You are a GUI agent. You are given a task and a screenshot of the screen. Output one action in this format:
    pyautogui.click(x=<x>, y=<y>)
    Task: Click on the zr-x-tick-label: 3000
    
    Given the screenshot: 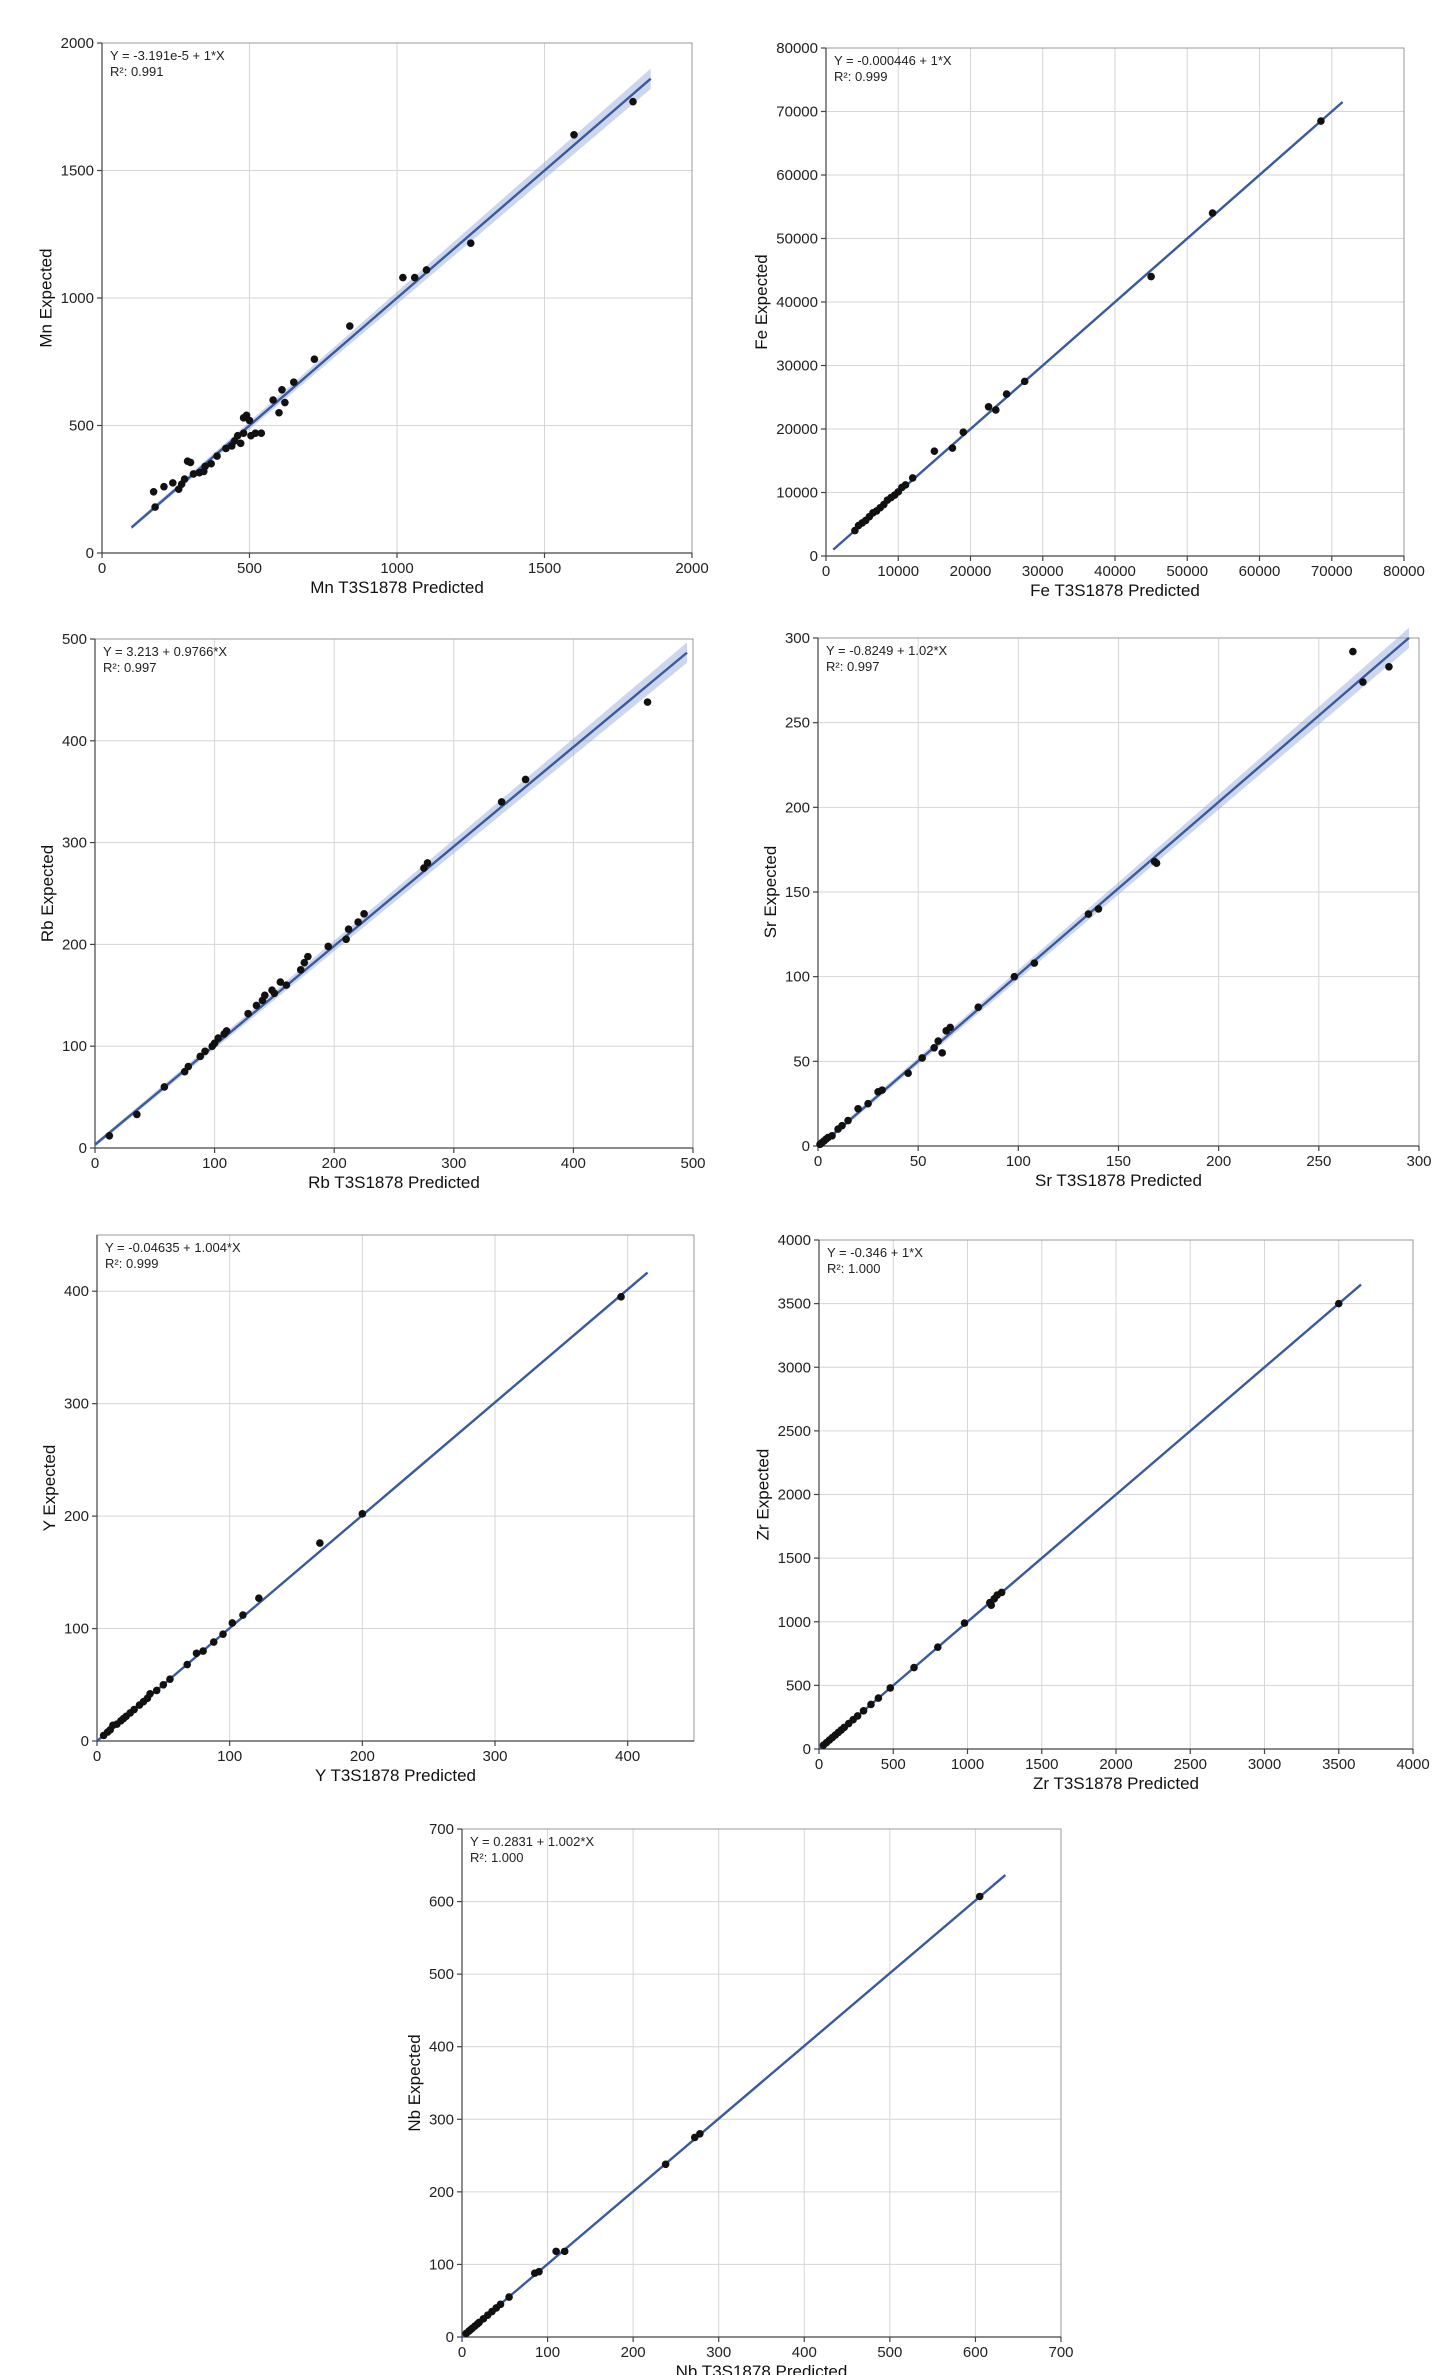 What is the action you would take?
    pyautogui.click(x=1264, y=1764)
    